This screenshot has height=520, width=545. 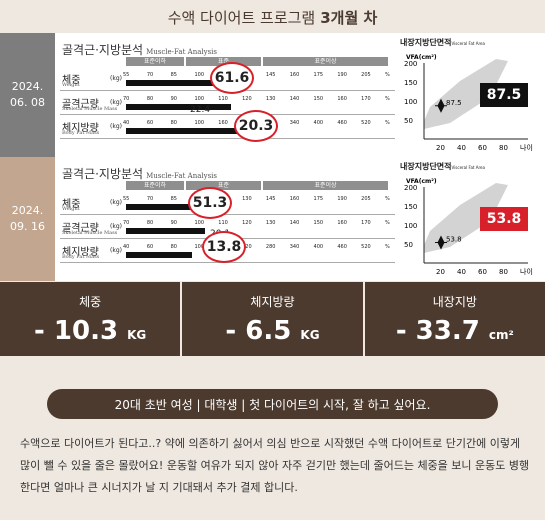 What do you see at coordinates (410, 207) in the screenshot?
I see `axis-tick: 150` at bounding box center [410, 207].